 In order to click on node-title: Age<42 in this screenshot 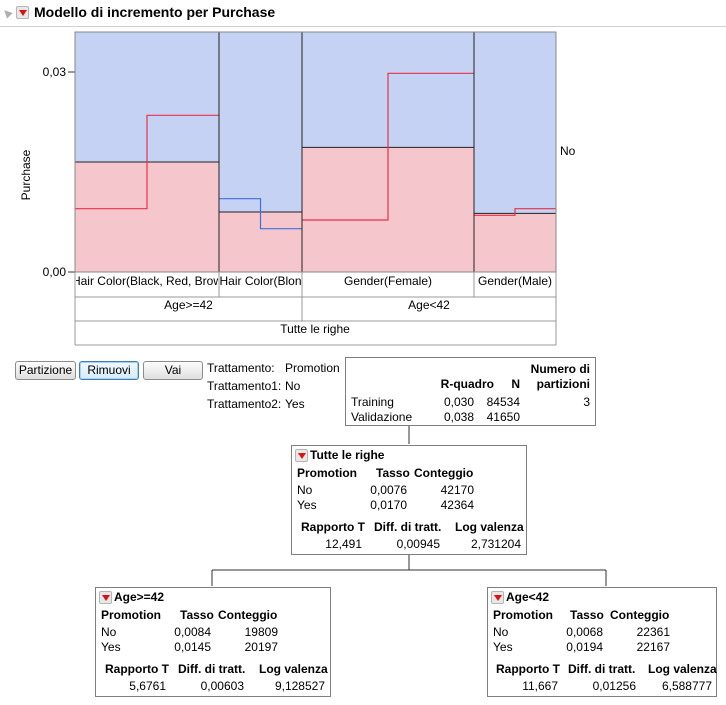, I will do `click(528, 597)`.